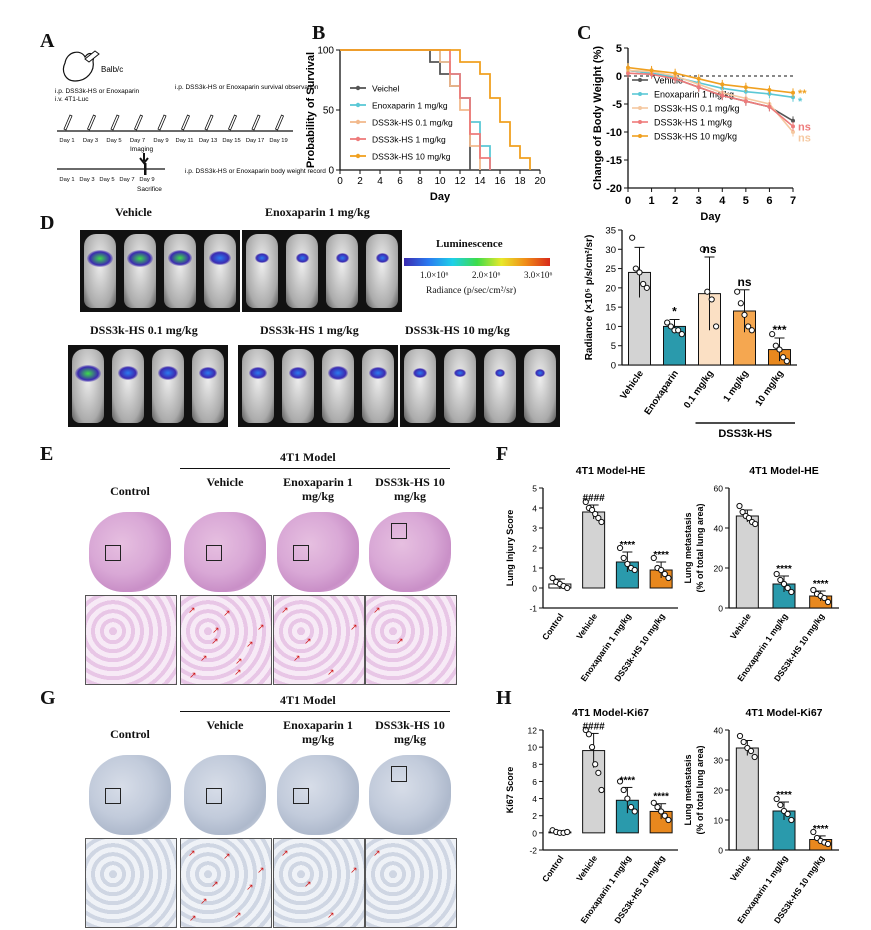  Describe the element at coordinates (185, 141) in the screenshot. I see `day-label: Day 11` at that location.